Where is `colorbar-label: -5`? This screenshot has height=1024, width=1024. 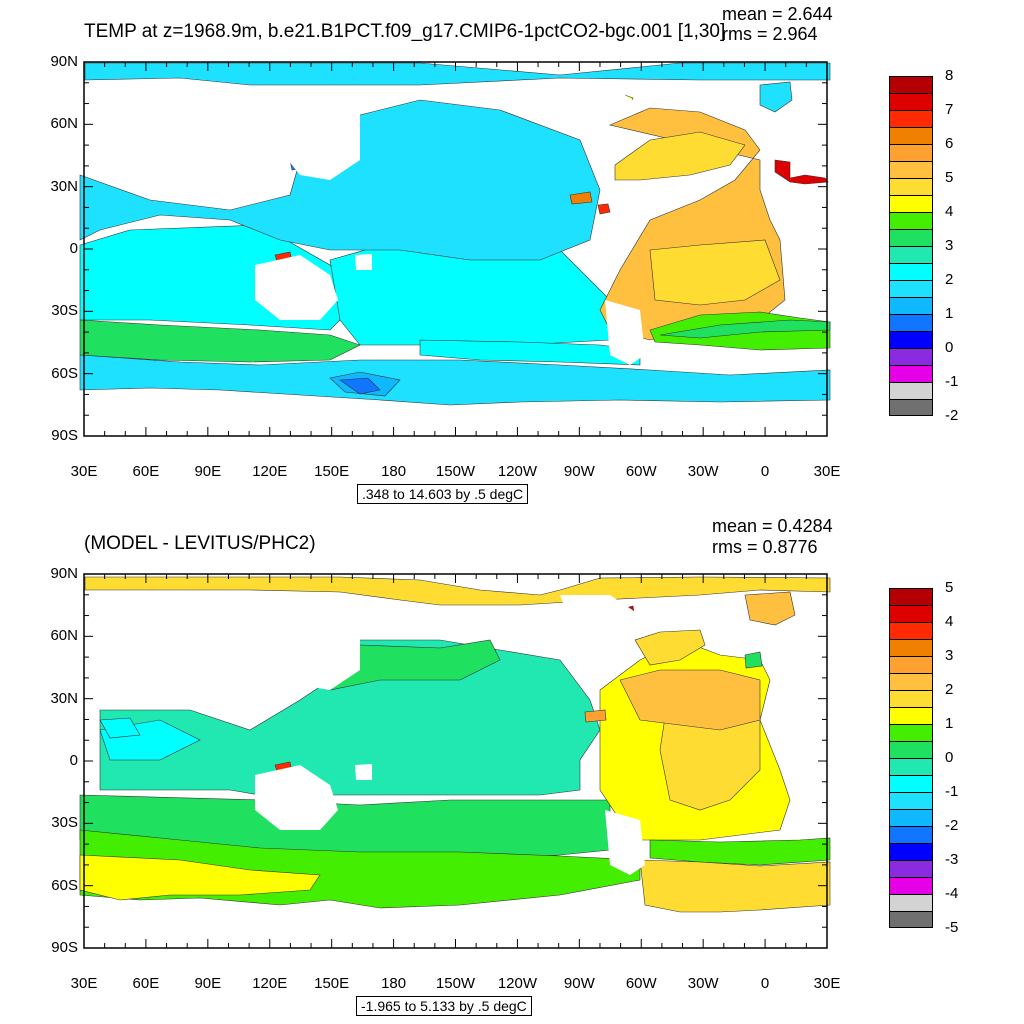 colorbar-label: -5 is located at coordinates (952, 927).